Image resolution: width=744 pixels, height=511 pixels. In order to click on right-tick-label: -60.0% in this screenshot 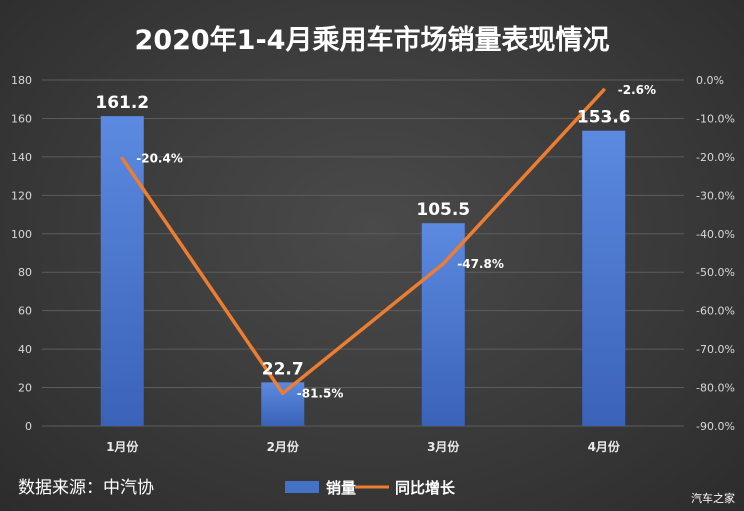, I will do `click(715, 311)`.